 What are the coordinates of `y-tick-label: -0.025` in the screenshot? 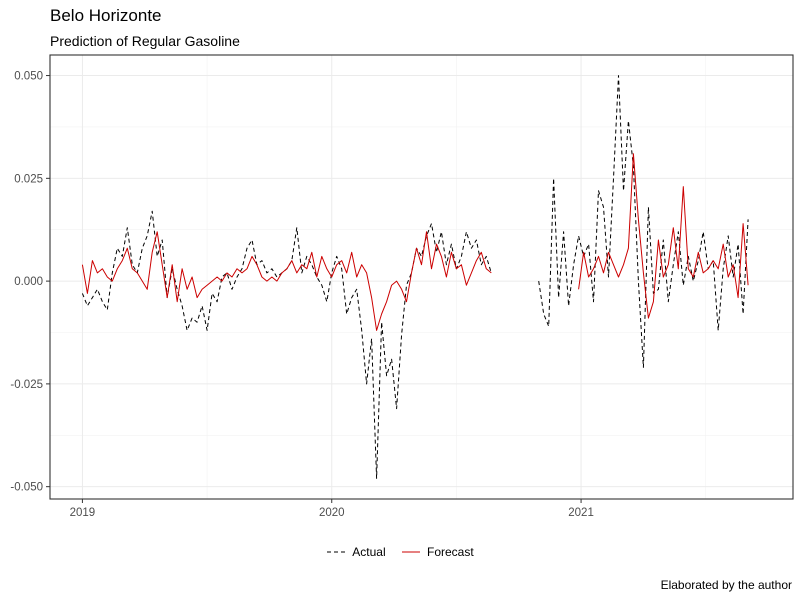 It's located at (26, 385).